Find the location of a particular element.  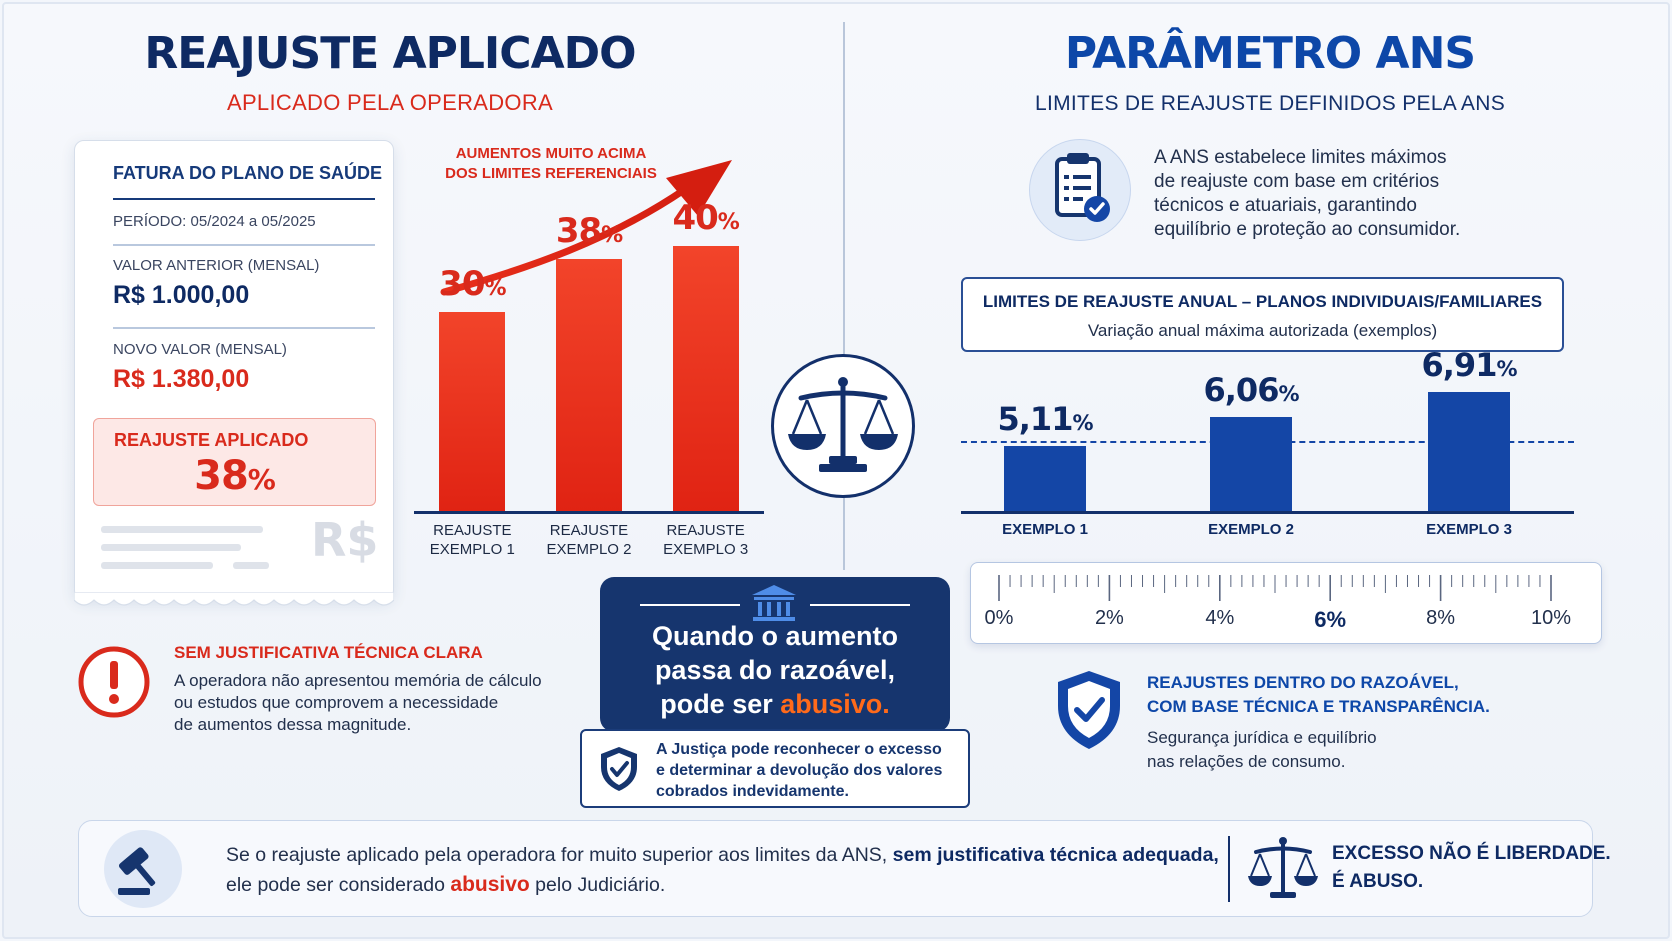

shield-title-line: REAJUSTES DENTRO DO RAZOÁVEL, is located at coordinates (1303, 682).